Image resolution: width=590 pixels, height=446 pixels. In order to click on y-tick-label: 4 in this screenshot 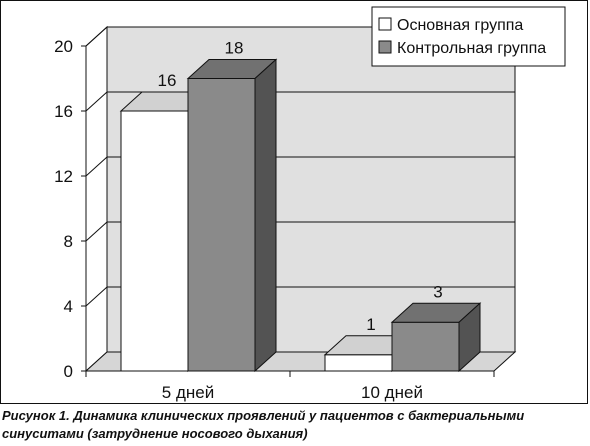, I will do `click(68, 306)`.